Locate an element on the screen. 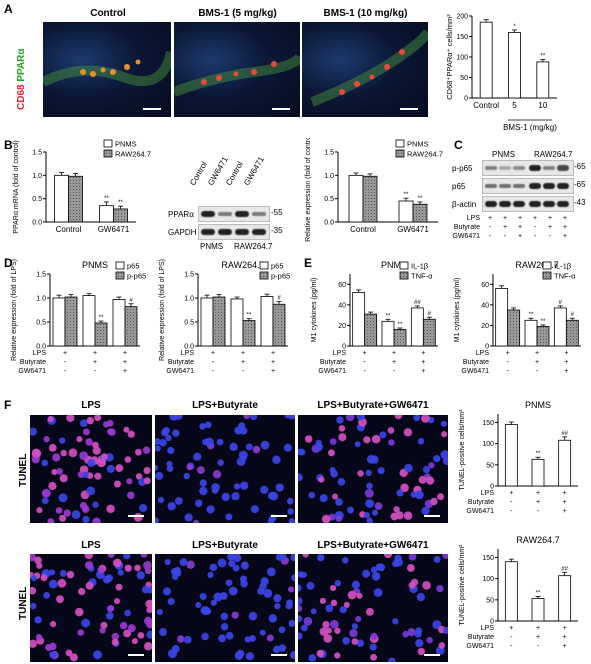  panel-label-c: C is located at coordinates (458, 145).